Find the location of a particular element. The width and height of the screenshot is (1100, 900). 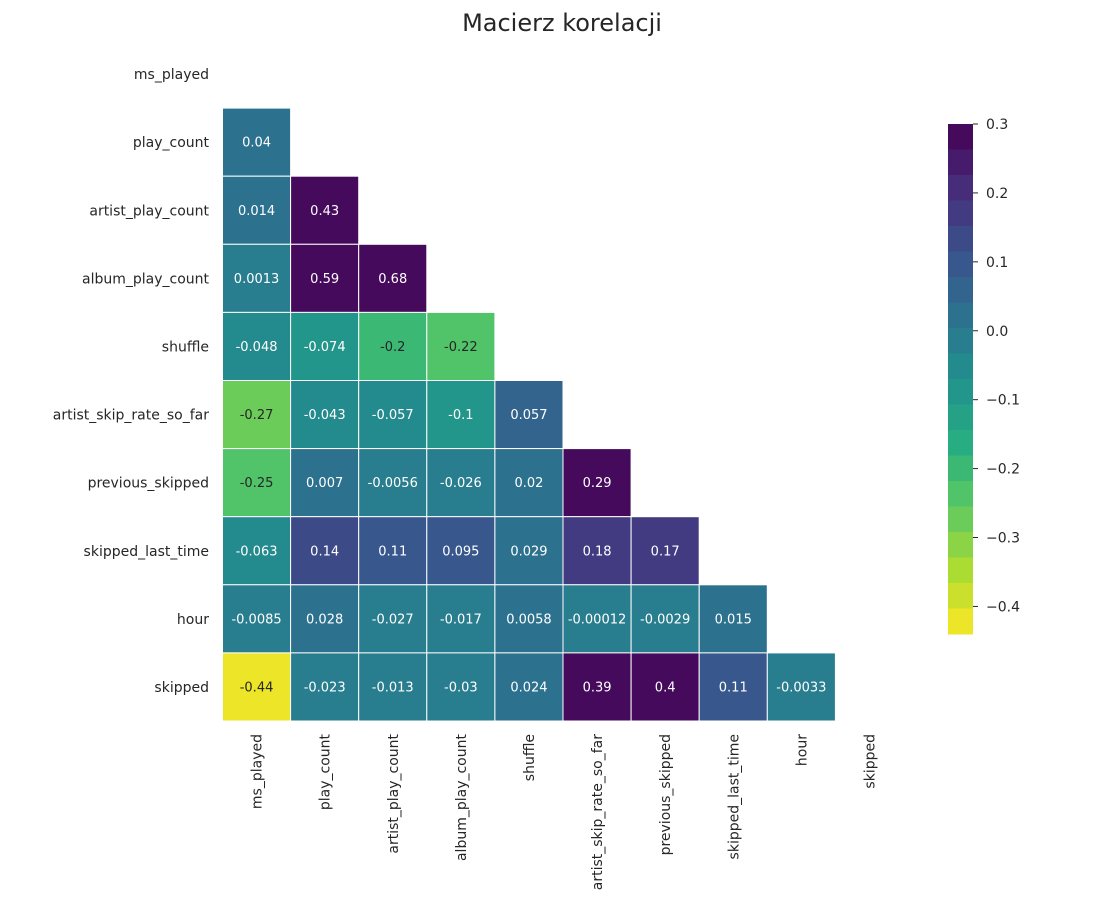

heatmap-cell-value: -0.0085 is located at coordinates (256, 619).